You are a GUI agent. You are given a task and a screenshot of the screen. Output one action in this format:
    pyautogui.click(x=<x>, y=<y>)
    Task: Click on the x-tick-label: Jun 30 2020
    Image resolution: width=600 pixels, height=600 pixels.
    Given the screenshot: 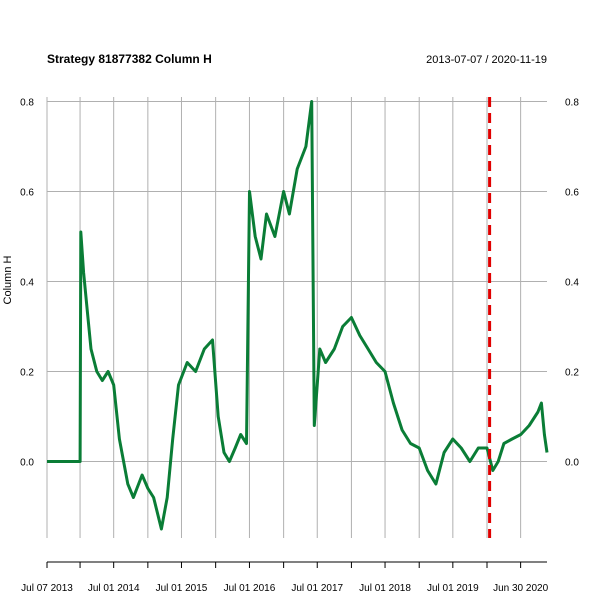 What is the action you would take?
    pyautogui.click(x=520, y=588)
    